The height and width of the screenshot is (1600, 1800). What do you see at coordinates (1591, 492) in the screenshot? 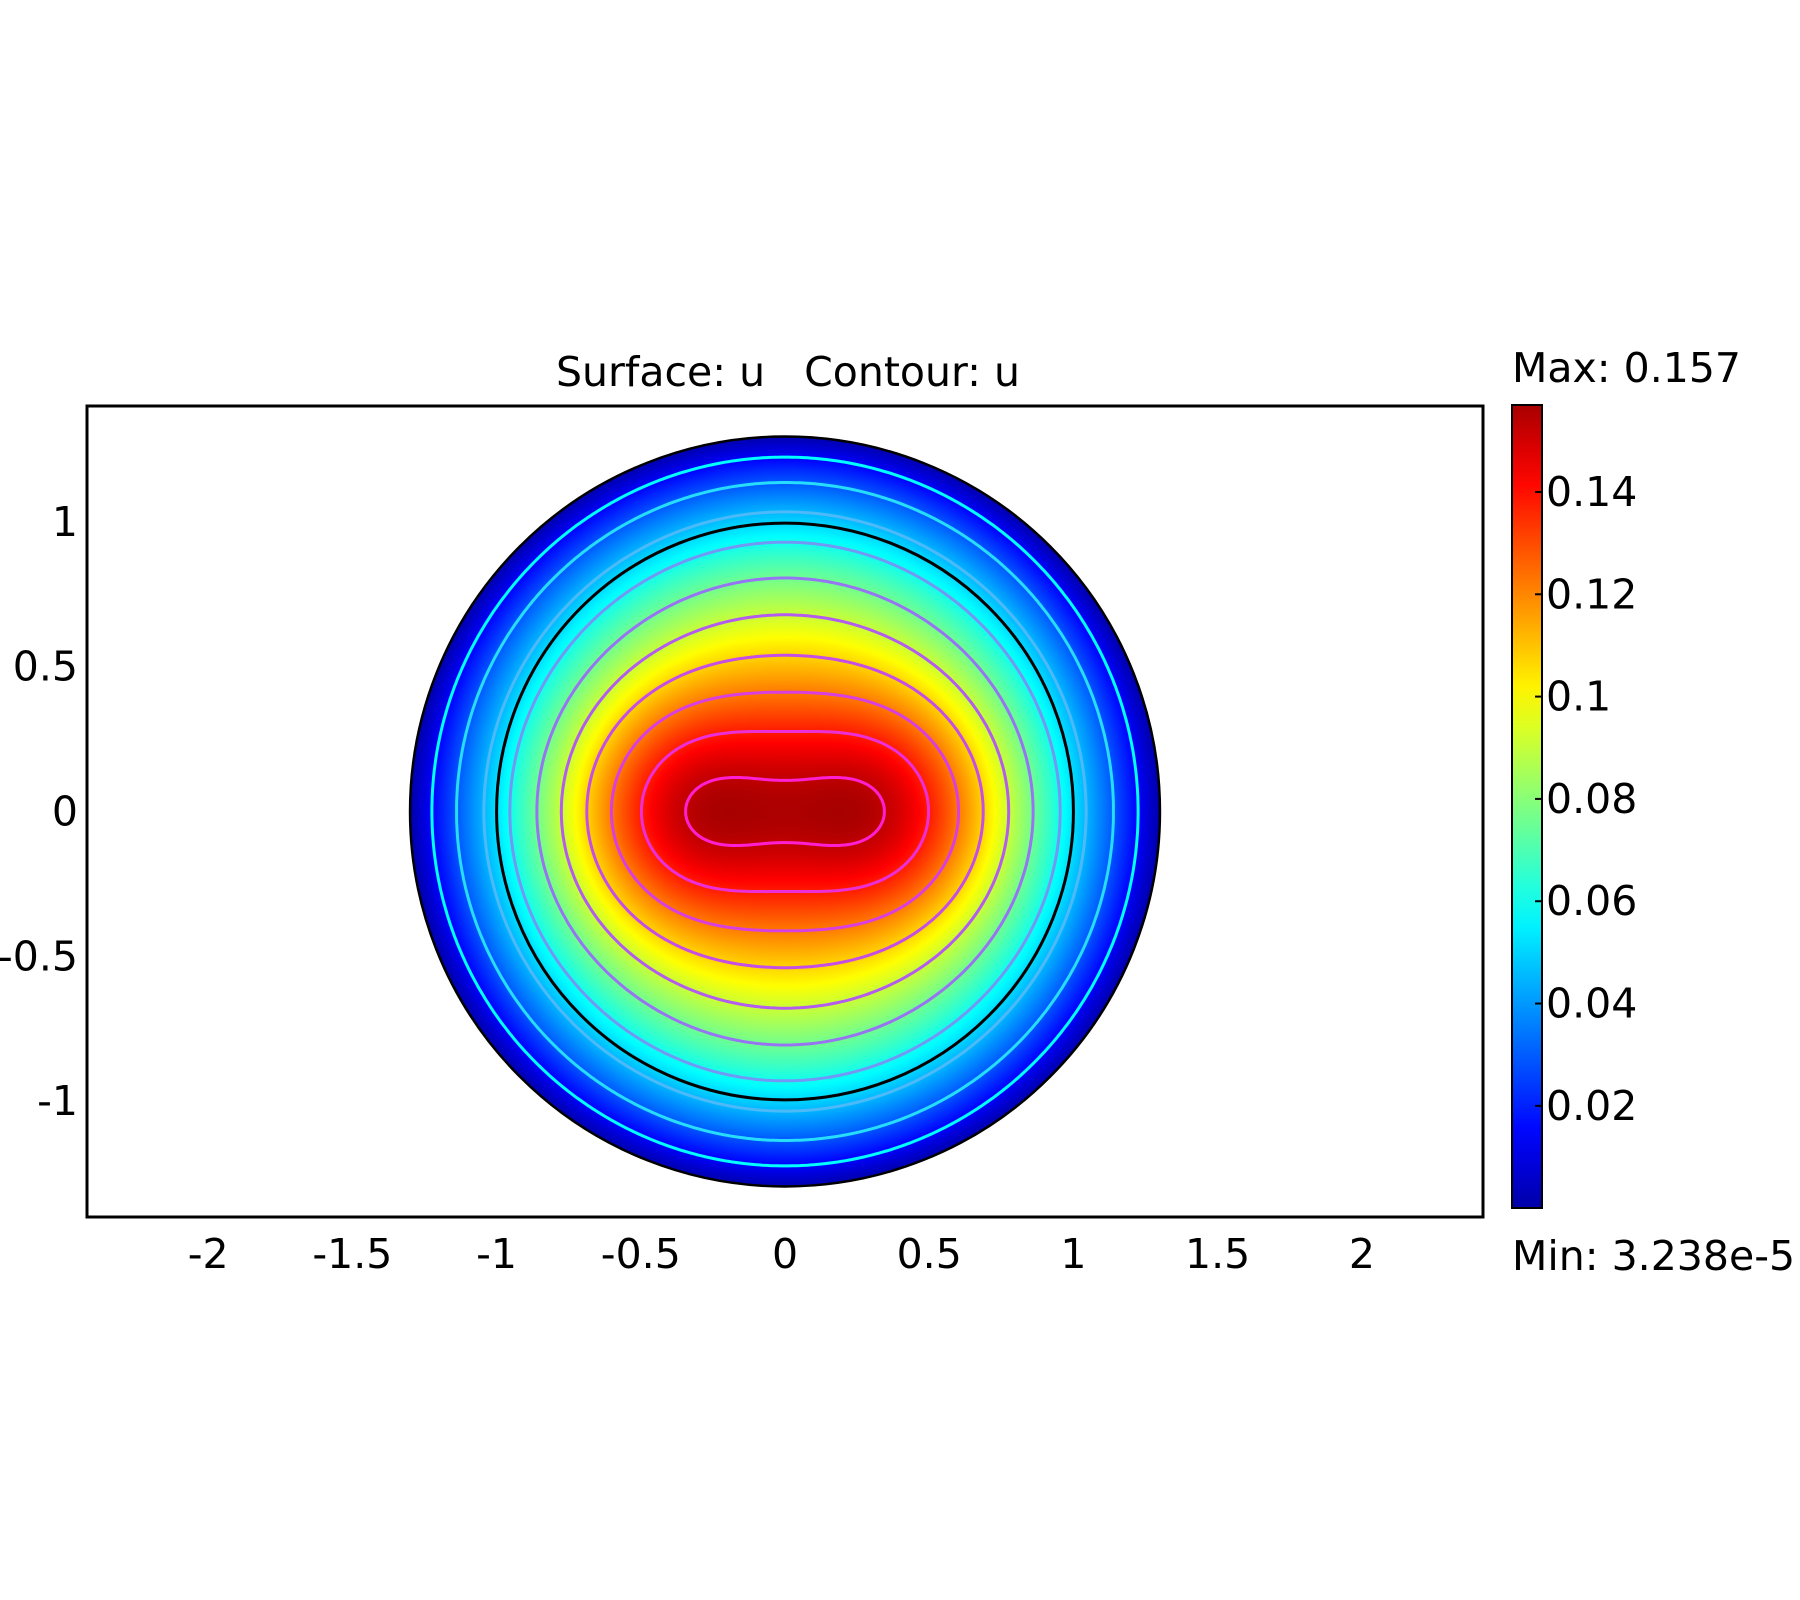
I see `colorbar-tick-label: 0.14` at bounding box center [1591, 492].